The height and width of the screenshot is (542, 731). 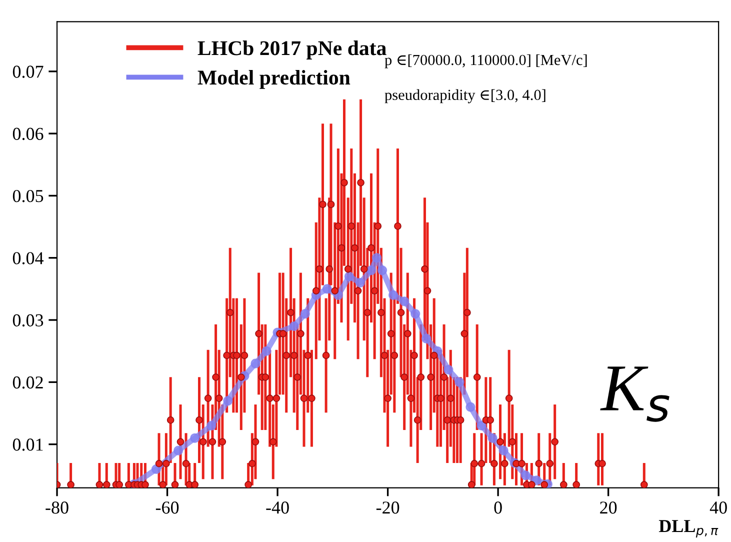 What do you see at coordinates (27, 444) in the screenshot?
I see `y-tick-label: 0.01` at bounding box center [27, 444].